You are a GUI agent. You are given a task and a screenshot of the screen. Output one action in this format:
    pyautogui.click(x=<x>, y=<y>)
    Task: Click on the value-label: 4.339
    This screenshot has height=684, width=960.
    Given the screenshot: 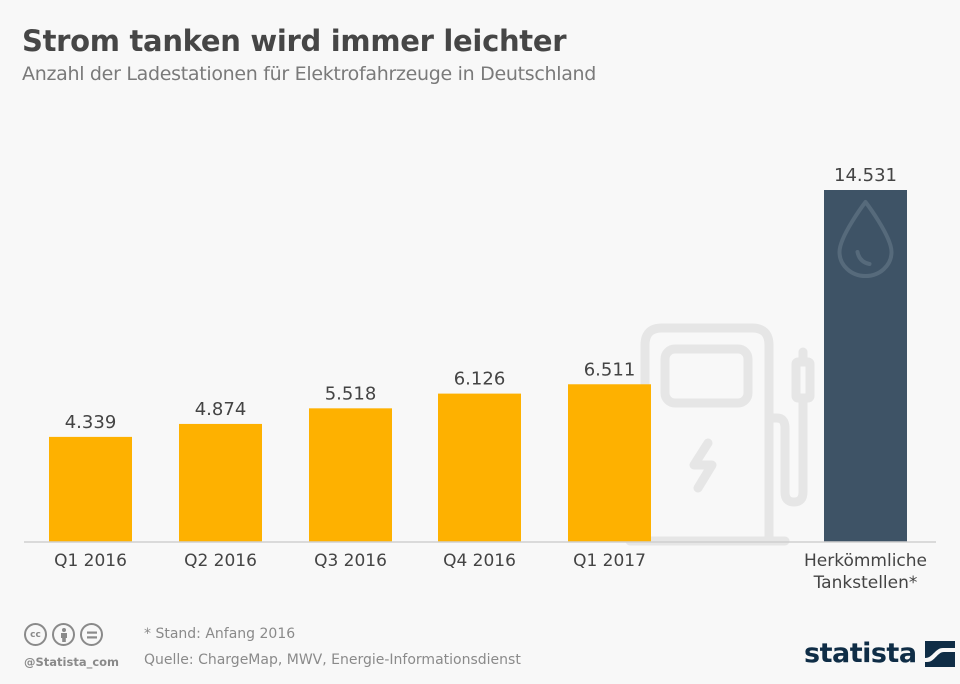 What is the action you would take?
    pyautogui.click(x=91, y=422)
    